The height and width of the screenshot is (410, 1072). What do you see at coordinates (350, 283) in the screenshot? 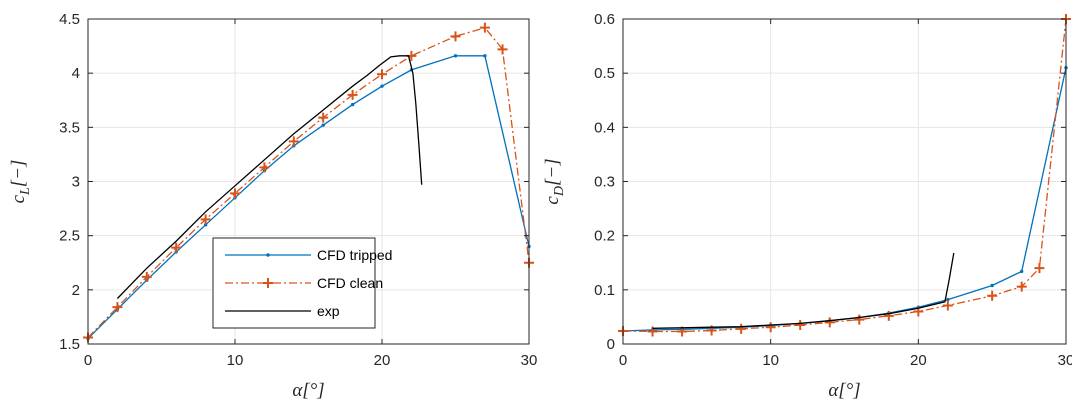
I see `legend-label: CFD clean` at bounding box center [350, 283].